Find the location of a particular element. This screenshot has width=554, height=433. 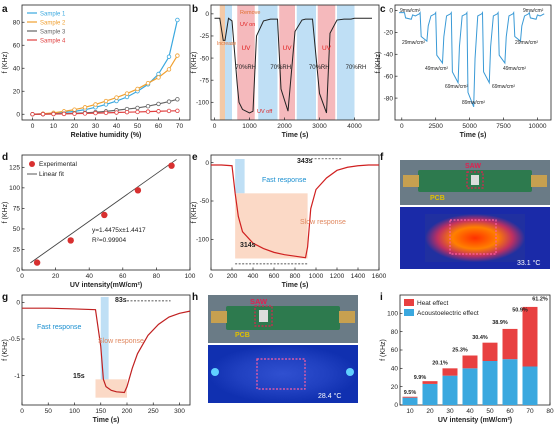

x-tick-label: 20 is located at coordinates (56, 276).